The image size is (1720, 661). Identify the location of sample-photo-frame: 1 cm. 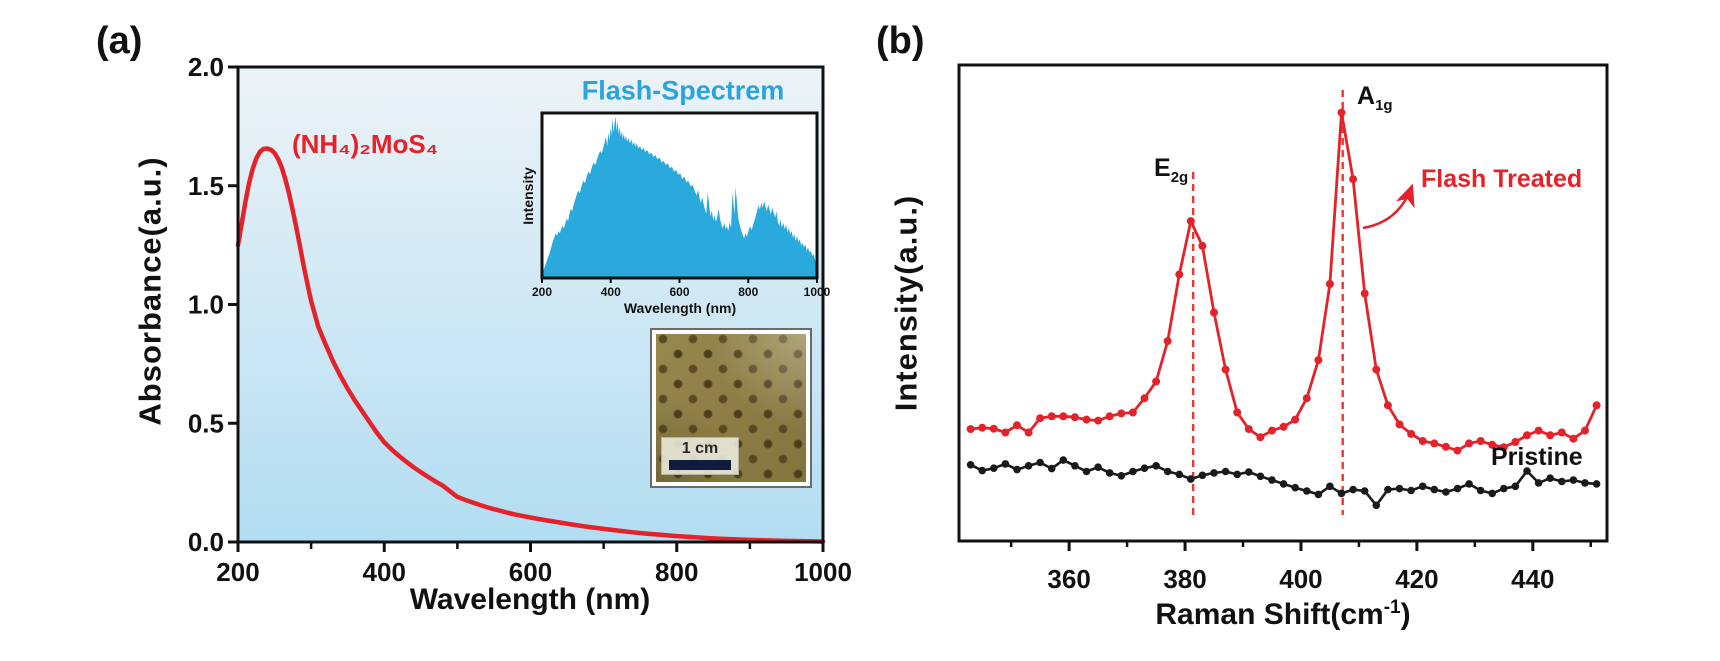
(731, 408).